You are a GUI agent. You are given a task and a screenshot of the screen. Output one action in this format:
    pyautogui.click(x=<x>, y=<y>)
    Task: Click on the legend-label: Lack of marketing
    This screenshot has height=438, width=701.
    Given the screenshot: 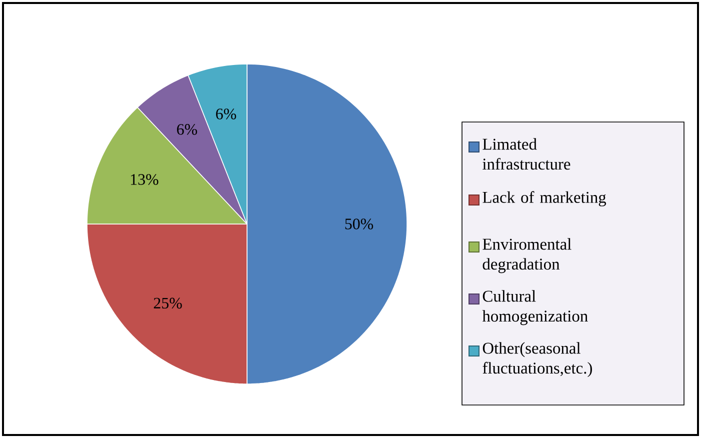 What is the action you would take?
    pyautogui.click(x=544, y=198)
    